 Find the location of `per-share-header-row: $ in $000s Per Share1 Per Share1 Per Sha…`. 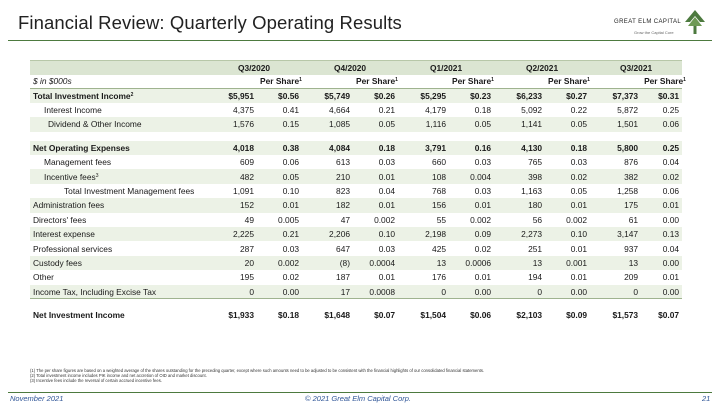

per-share-header-row: $ in $000s Per Share1 Per Share1 Per Sha… is located at coordinates (358, 81).